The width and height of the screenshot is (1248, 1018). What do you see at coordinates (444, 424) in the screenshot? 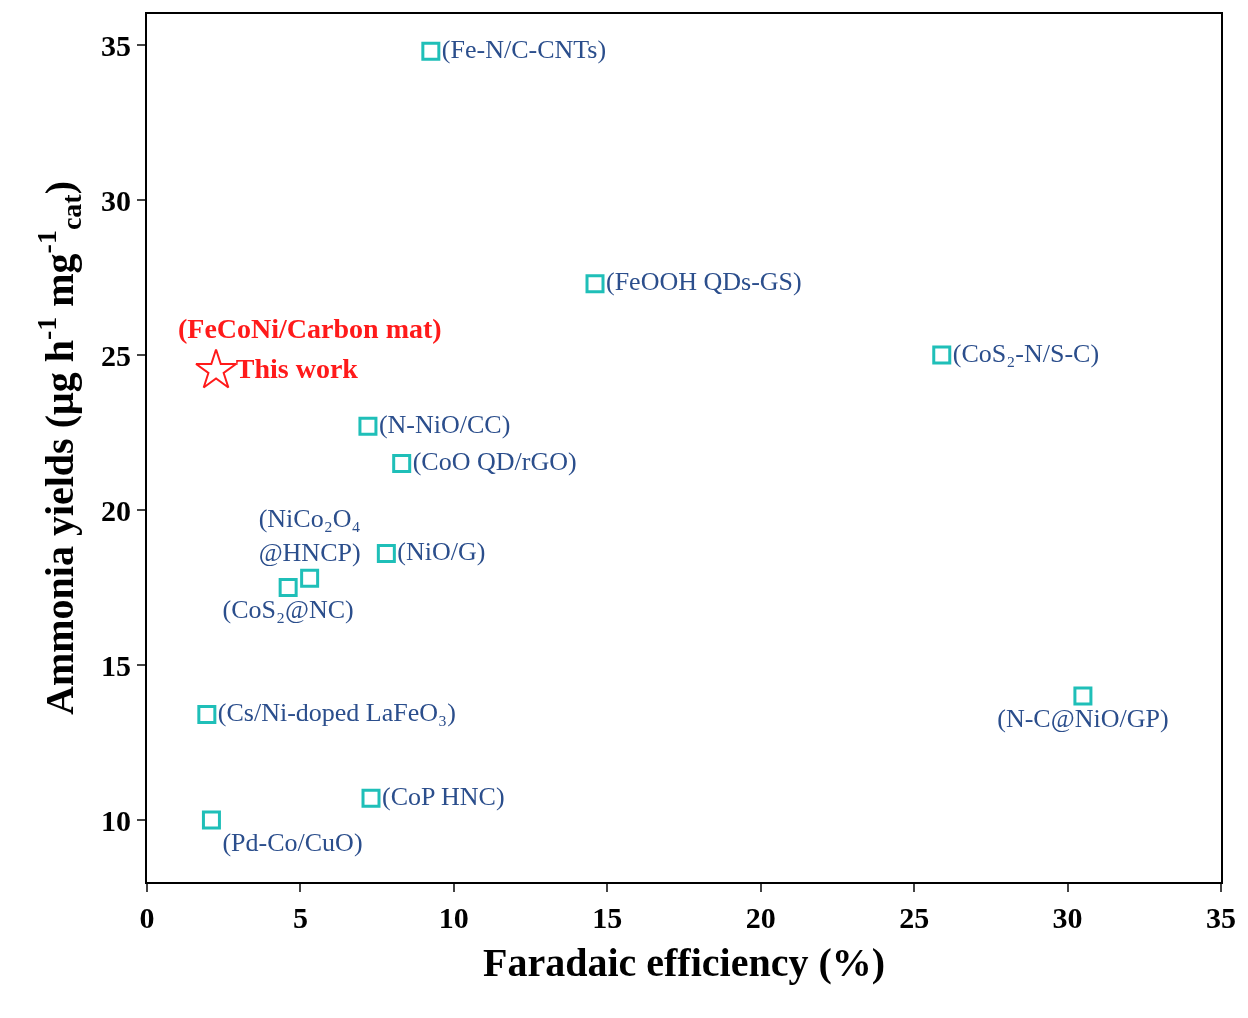
I see `series-label: (N-NiO/CC)` at bounding box center [444, 424].